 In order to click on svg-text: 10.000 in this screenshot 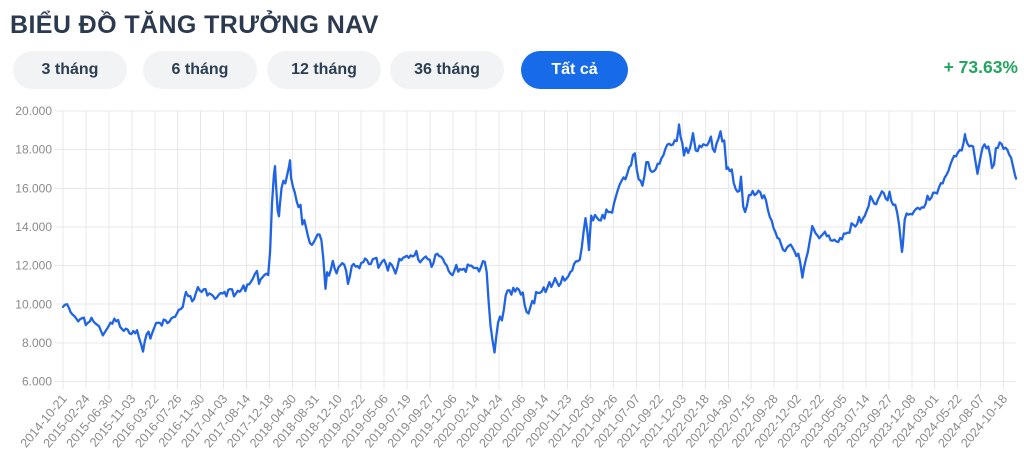, I will do `click(33, 304)`.